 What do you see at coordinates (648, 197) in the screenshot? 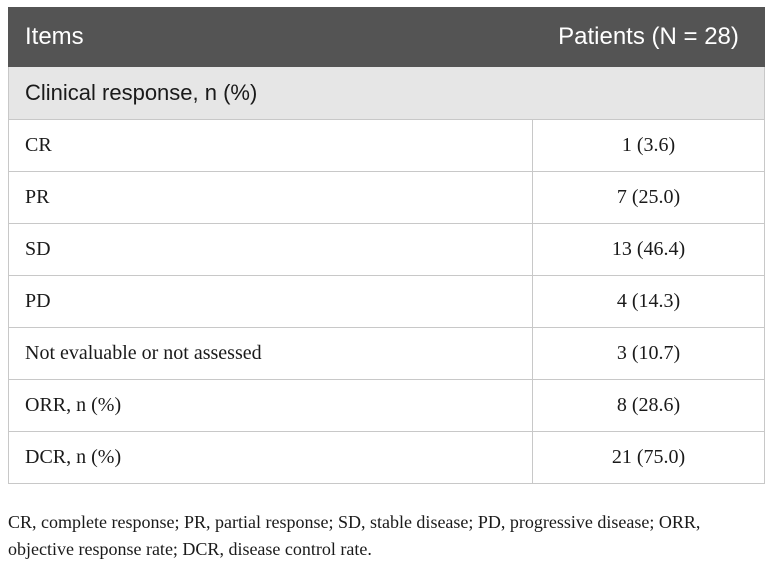
I see `row-item-value: 7 (25.0)` at bounding box center [648, 197].